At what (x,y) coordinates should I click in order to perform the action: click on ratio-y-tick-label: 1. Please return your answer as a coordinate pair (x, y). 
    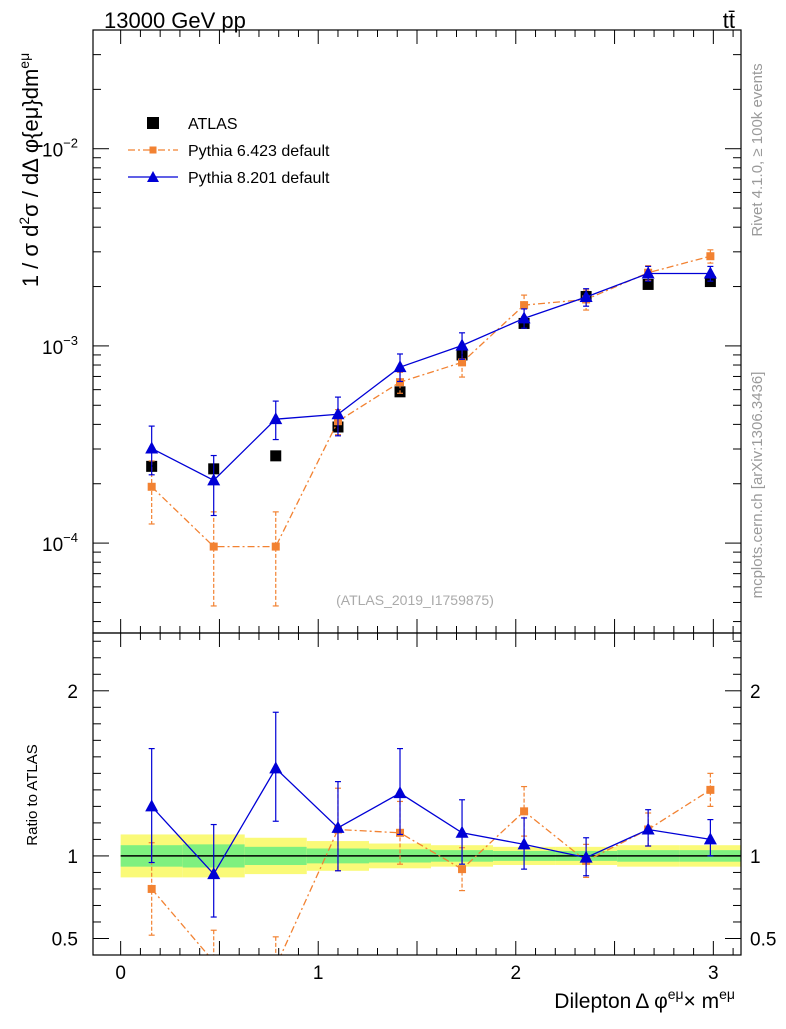
    Looking at the image, I should click on (72, 857).